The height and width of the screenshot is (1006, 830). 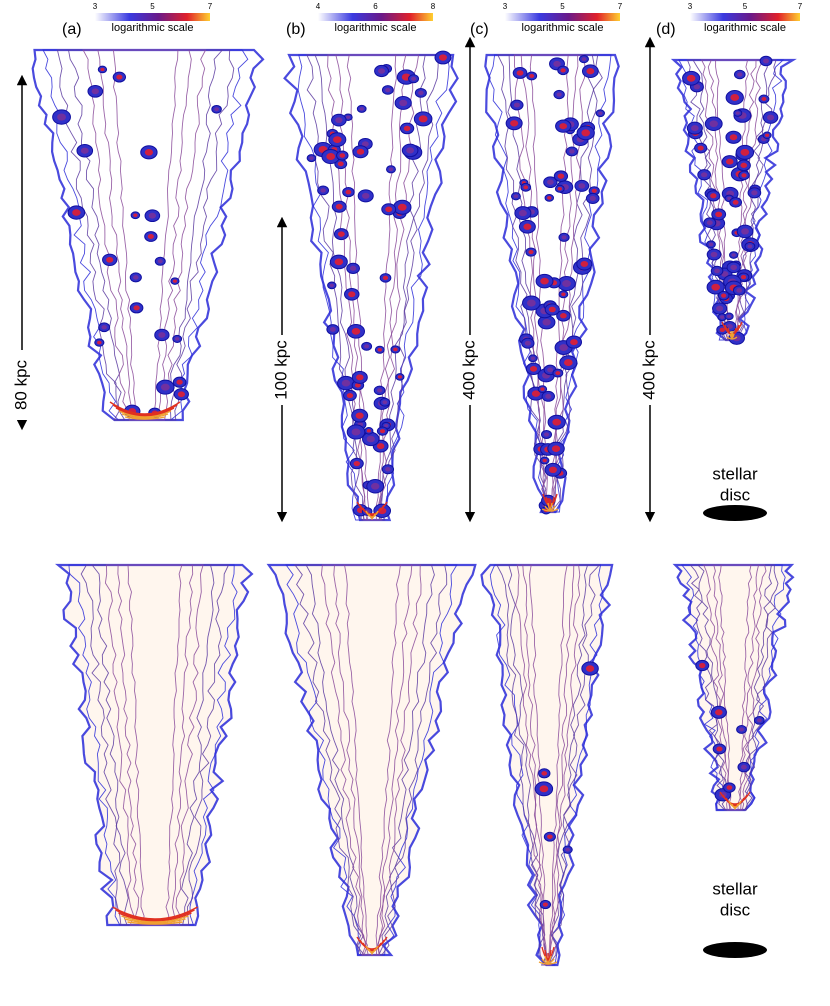 What do you see at coordinates (72, 29) in the screenshot?
I see `panel-label: (a)` at bounding box center [72, 29].